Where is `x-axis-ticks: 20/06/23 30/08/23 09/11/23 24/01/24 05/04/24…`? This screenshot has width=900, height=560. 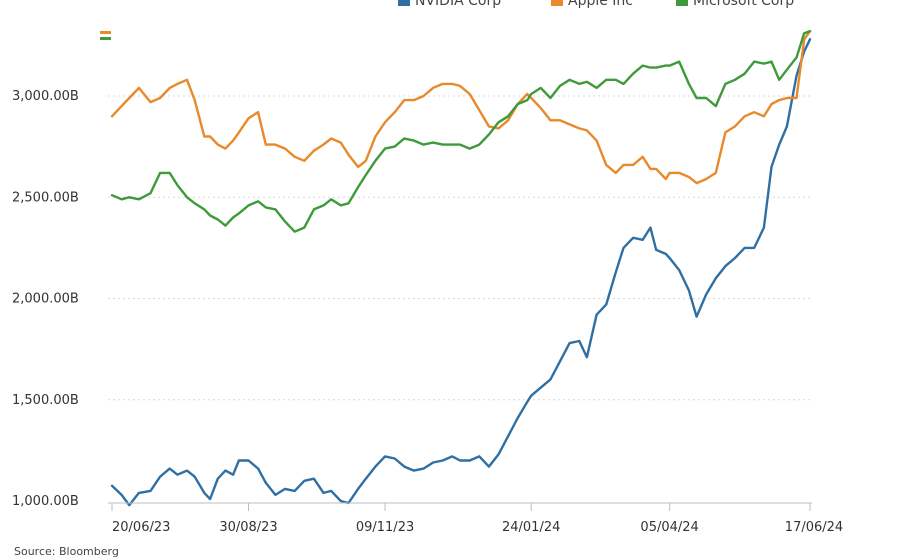 x-axis-ticks: 20/06/23 30/08/23 09/11/23 24/01/24 05/04/24… is located at coordinates (477, 519).